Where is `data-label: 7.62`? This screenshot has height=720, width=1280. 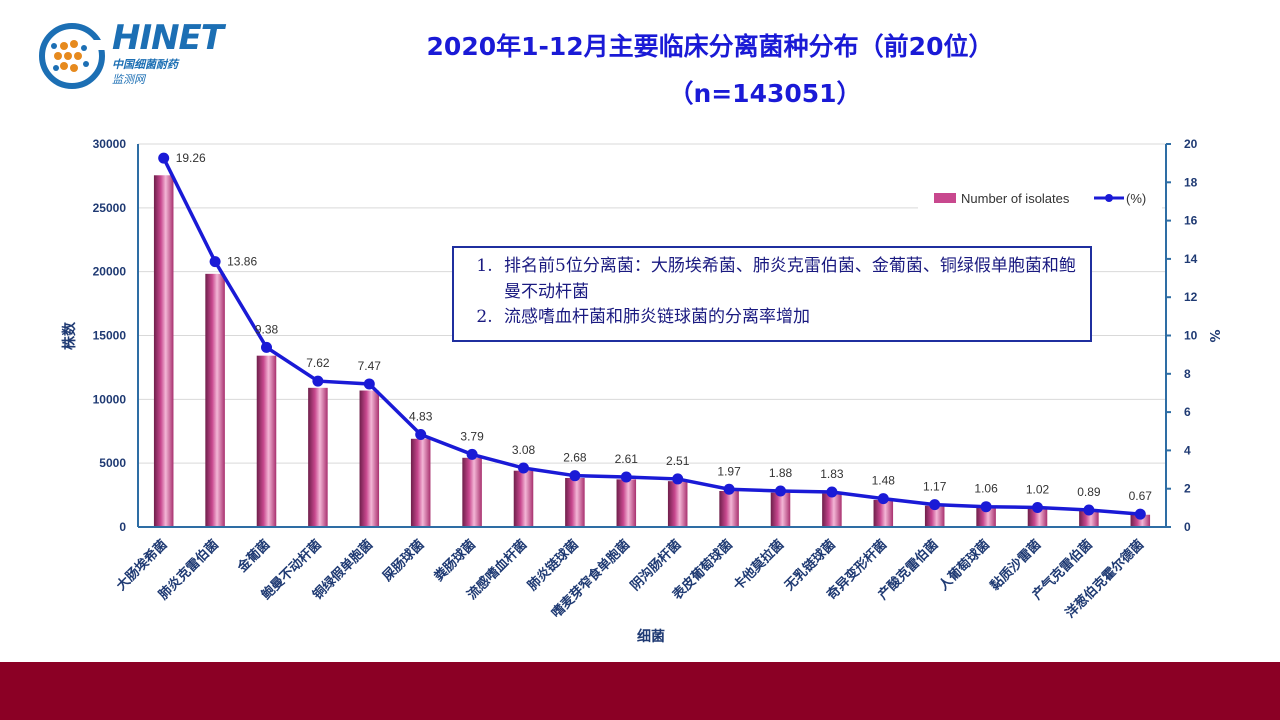
data-label: 7.62 is located at coordinates (318, 363).